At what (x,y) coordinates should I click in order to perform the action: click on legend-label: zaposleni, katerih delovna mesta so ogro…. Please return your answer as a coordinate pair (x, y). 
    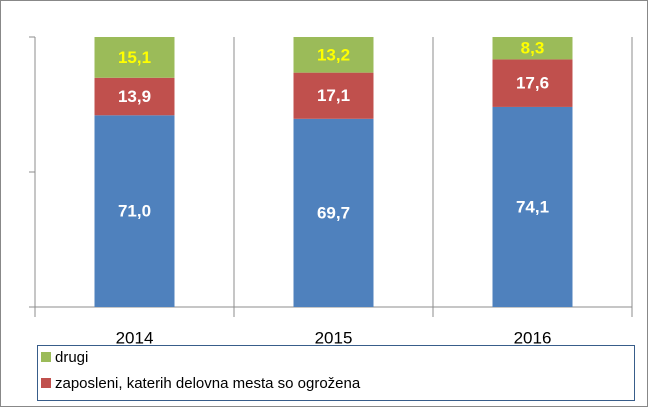
    Looking at the image, I should click on (208, 383).